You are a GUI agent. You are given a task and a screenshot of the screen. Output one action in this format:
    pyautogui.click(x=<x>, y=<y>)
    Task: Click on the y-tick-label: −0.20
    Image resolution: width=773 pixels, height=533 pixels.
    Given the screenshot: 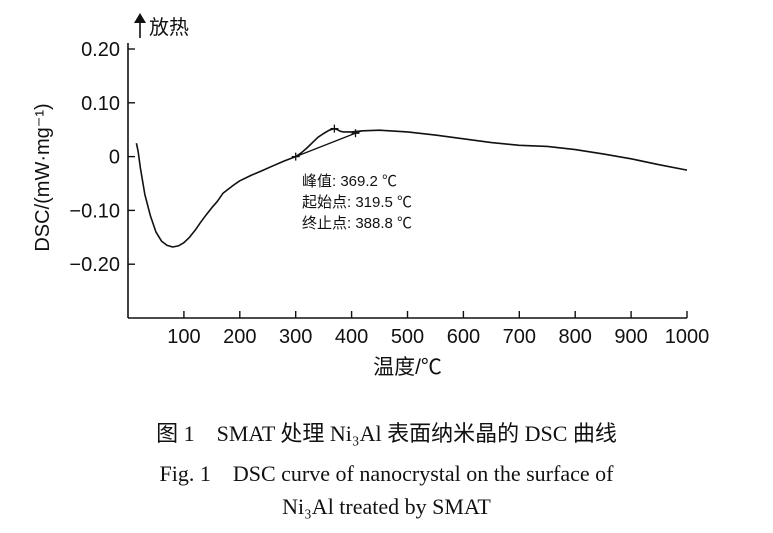 What is the action you would take?
    pyautogui.click(x=94, y=265)
    